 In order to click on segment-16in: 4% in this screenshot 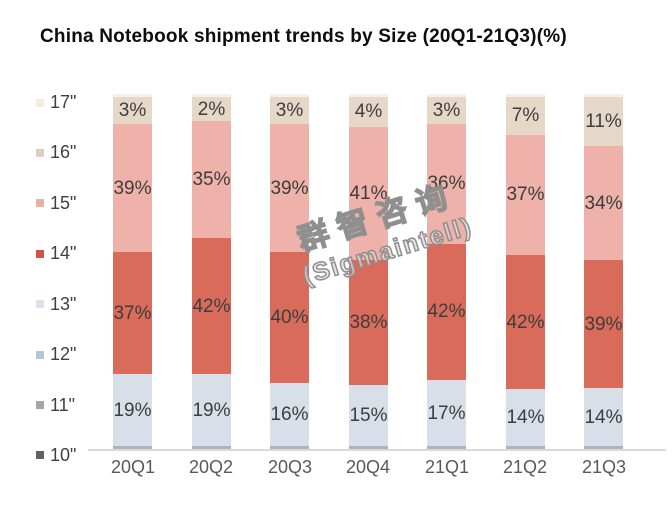, I will do `click(368, 111)`.